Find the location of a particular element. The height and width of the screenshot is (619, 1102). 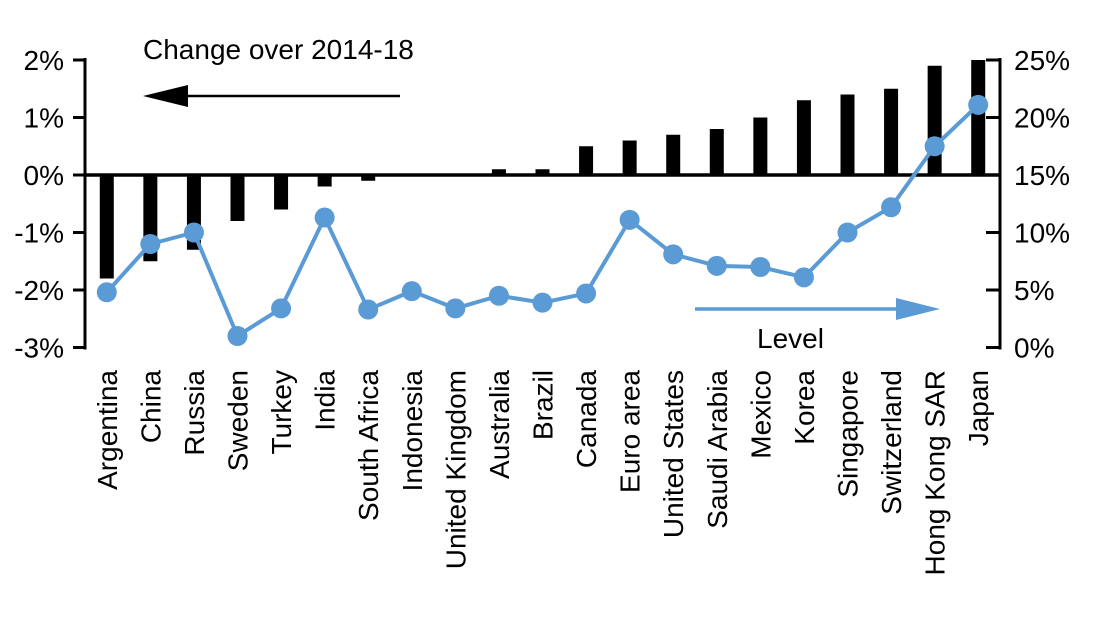

point-turkey is located at coordinates (281, 308).